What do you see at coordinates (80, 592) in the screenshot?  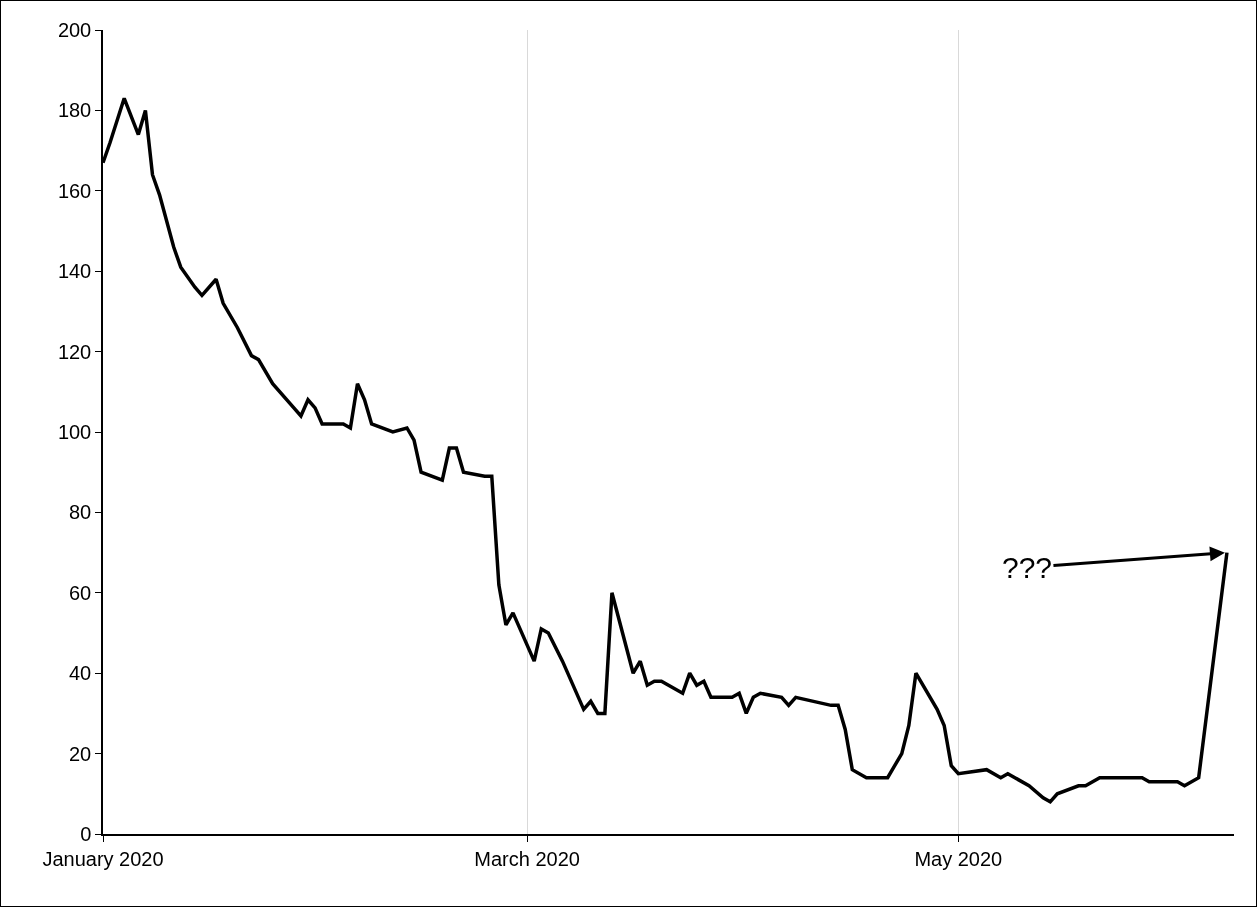 I see `y-tick-label: 60` at bounding box center [80, 592].